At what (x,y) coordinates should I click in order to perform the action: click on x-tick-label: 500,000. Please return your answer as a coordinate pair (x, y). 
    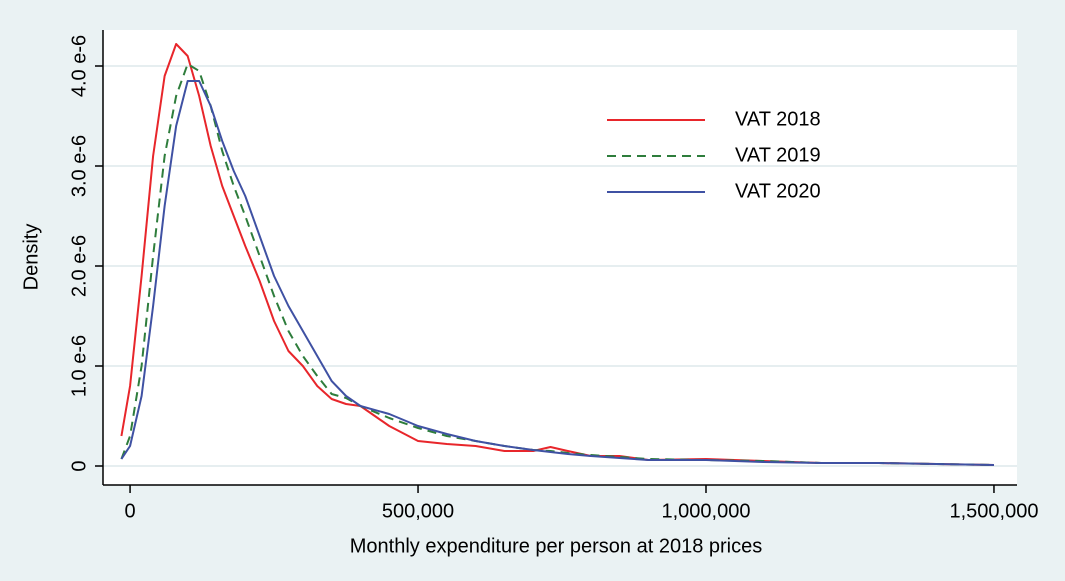
    Looking at the image, I should click on (418, 511).